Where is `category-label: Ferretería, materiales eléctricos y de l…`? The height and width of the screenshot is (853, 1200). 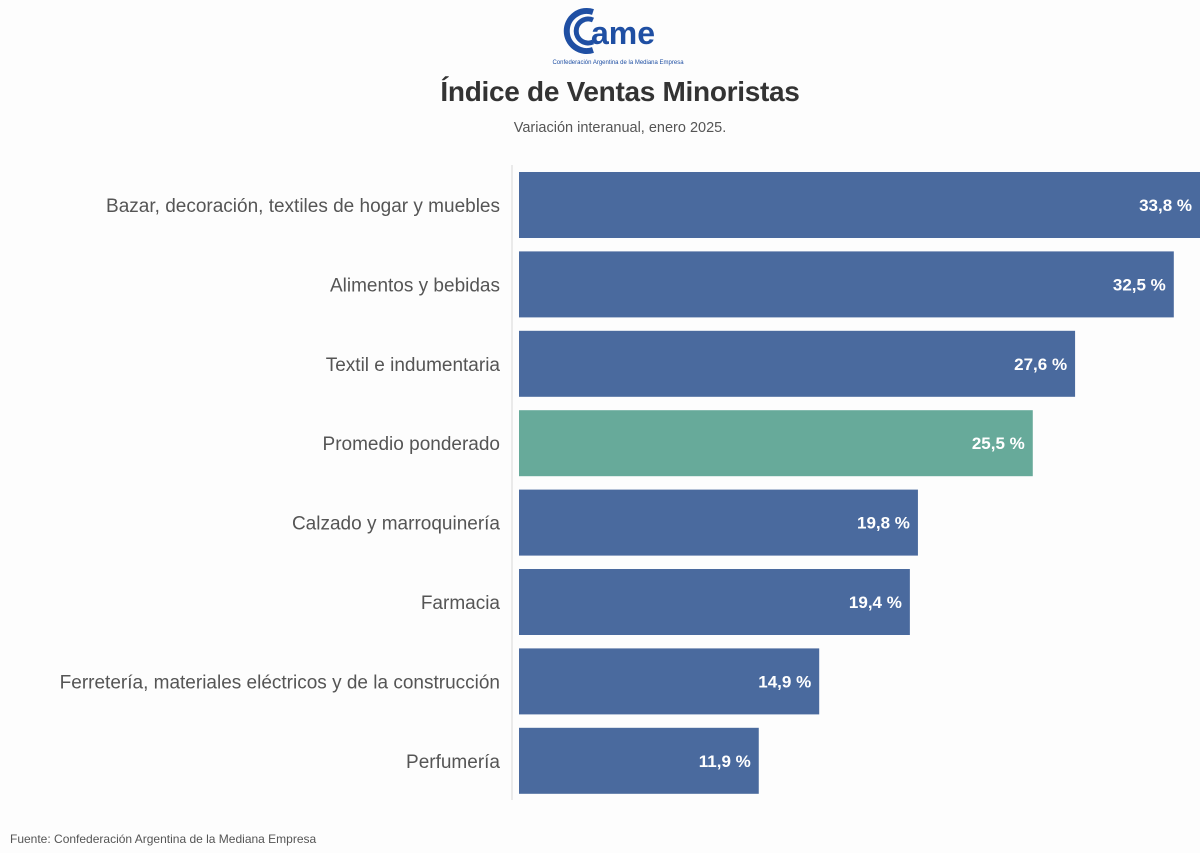 category-label: Ferretería, materiales eléctricos y de l… is located at coordinates (280, 682).